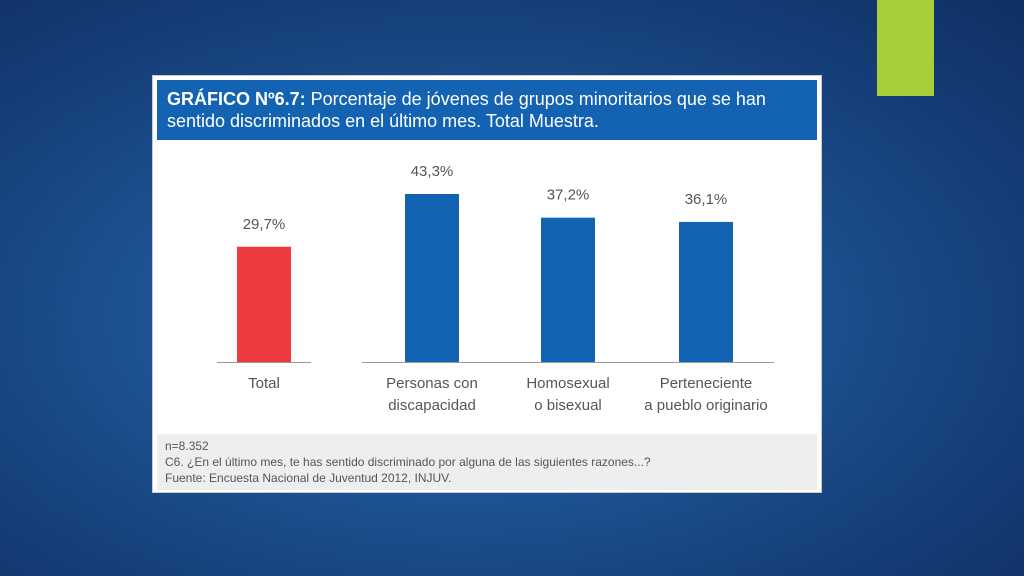  I want to click on value-label-2: 43,3%, so click(432, 171).